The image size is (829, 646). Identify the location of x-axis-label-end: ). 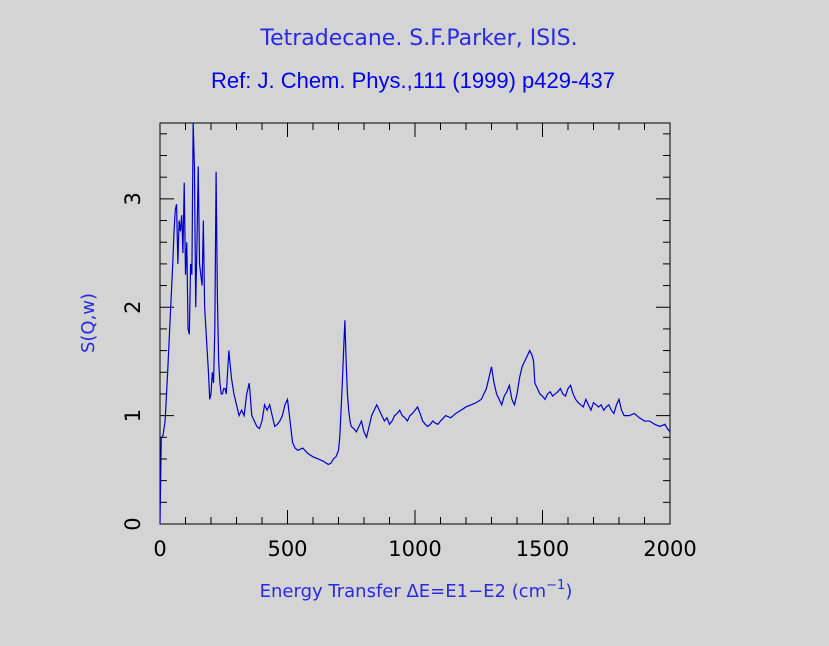
(568, 591).